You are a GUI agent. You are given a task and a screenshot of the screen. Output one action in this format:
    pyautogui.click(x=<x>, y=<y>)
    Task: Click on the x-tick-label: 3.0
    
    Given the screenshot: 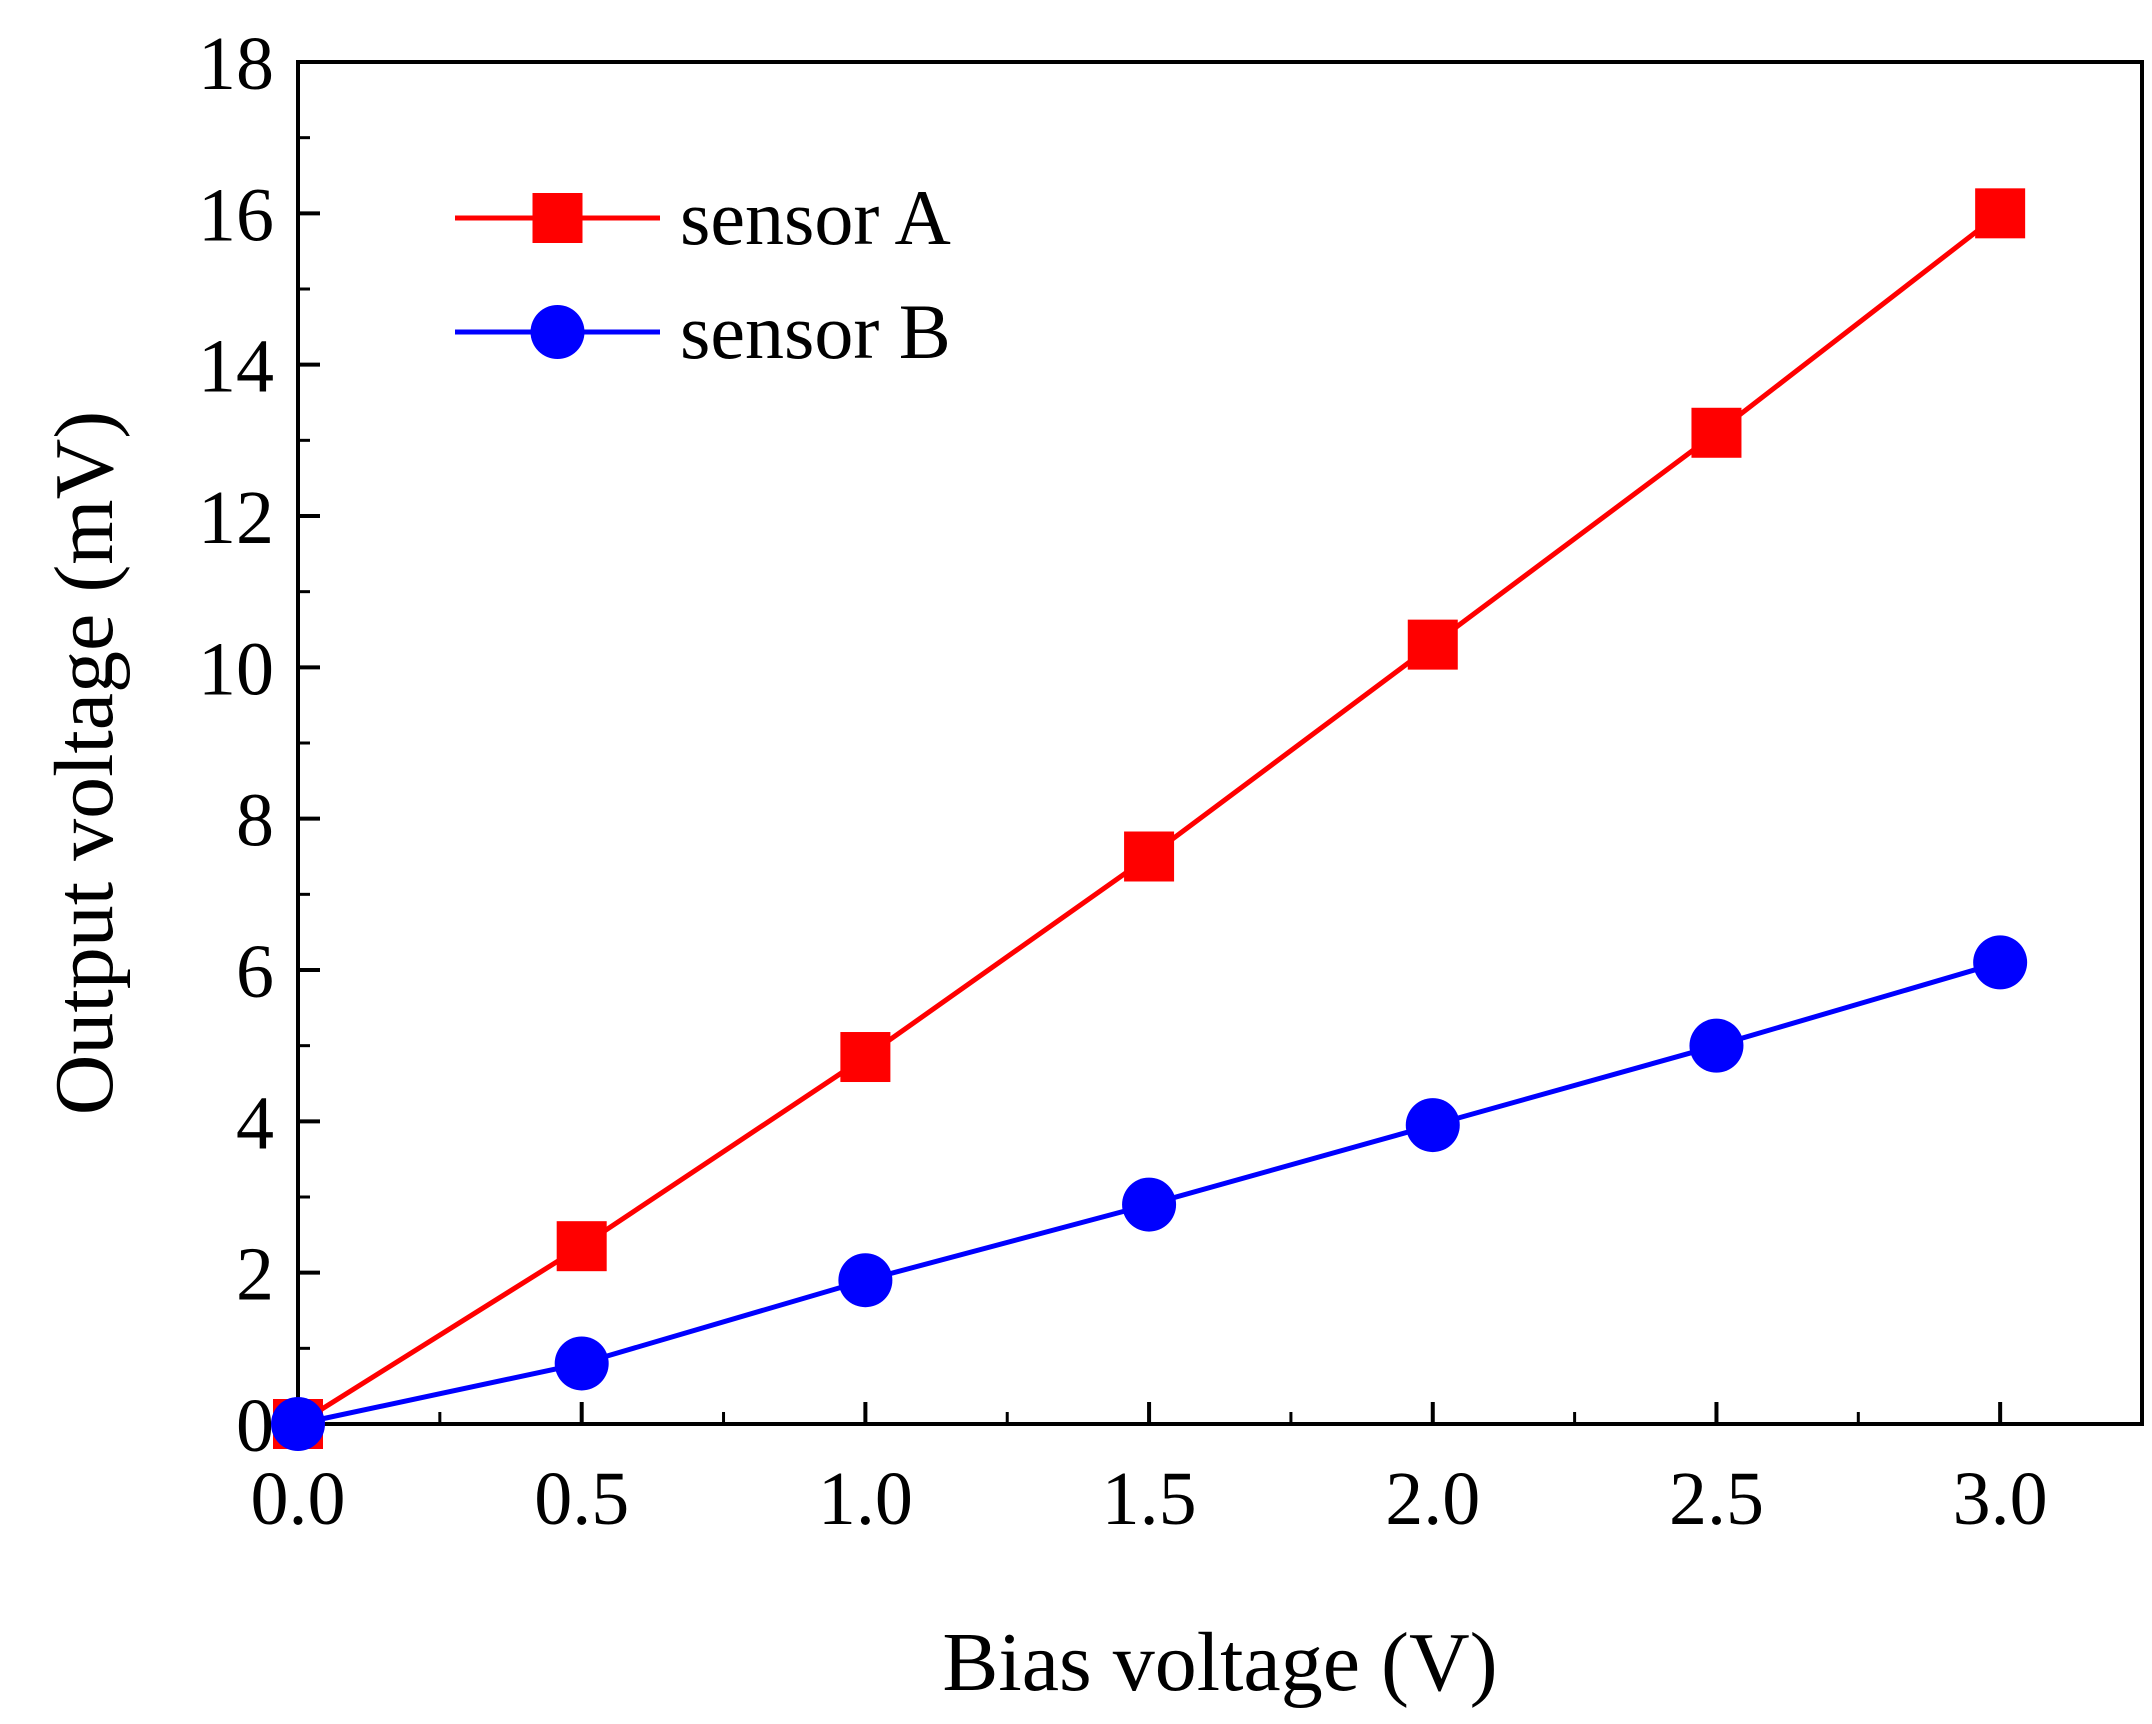 What is the action you would take?
    pyautogui.click(x=2000, y=1499)
    